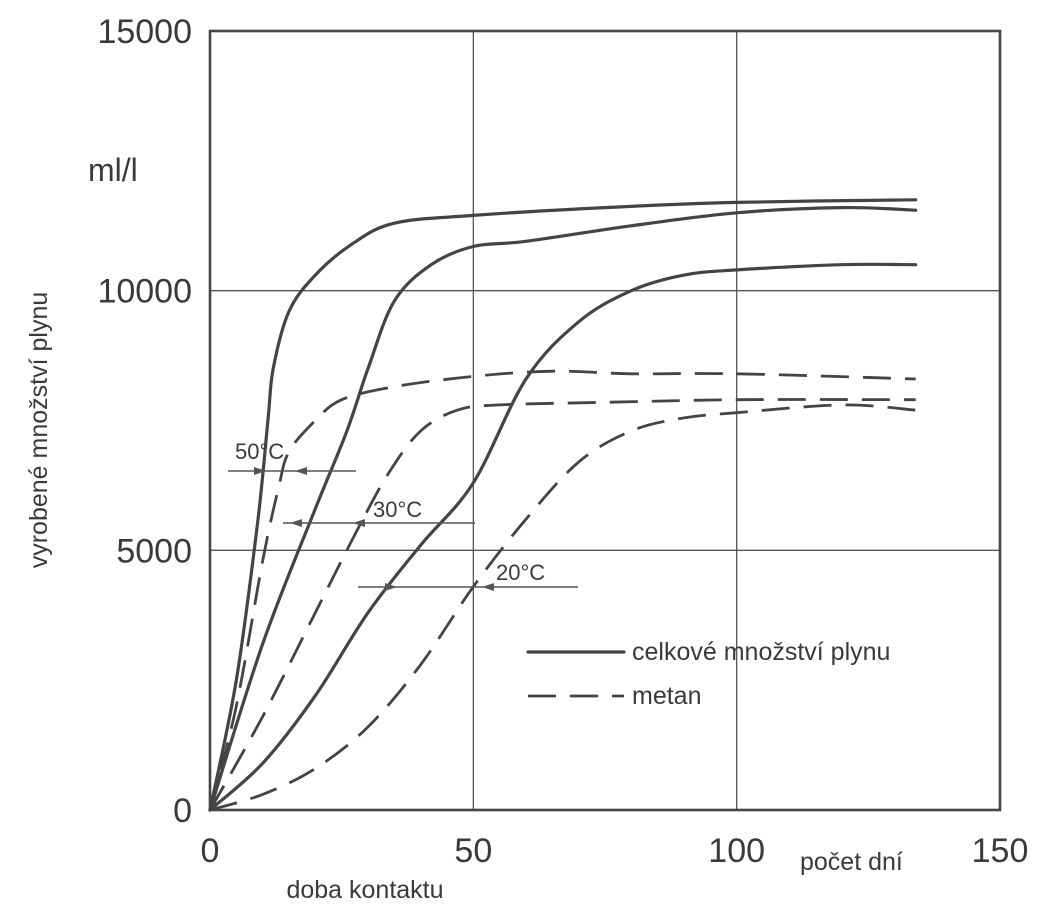  I want to click on x-axis-title: doba kontaktu, so click(364, 890).